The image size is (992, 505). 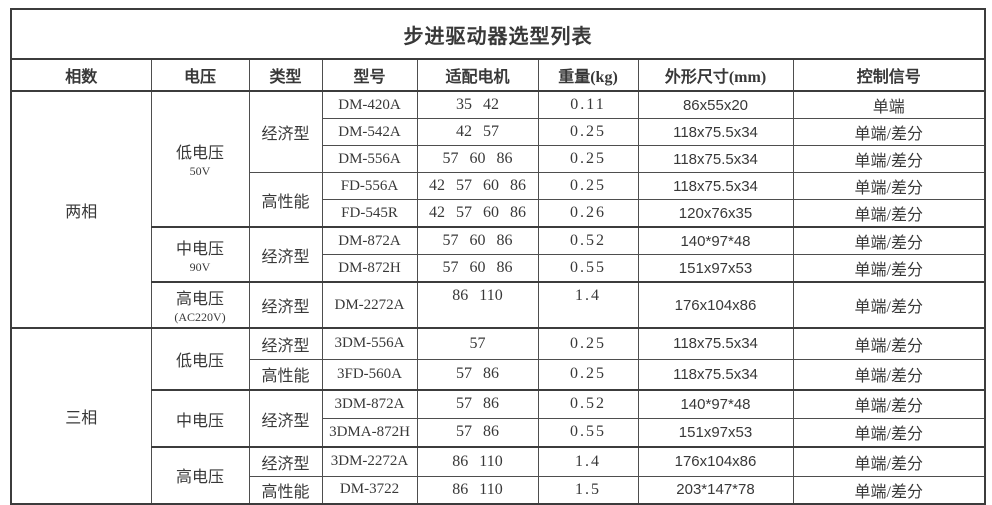 I want to click on motor-cell: 35 42, so click(x=477, y=104).